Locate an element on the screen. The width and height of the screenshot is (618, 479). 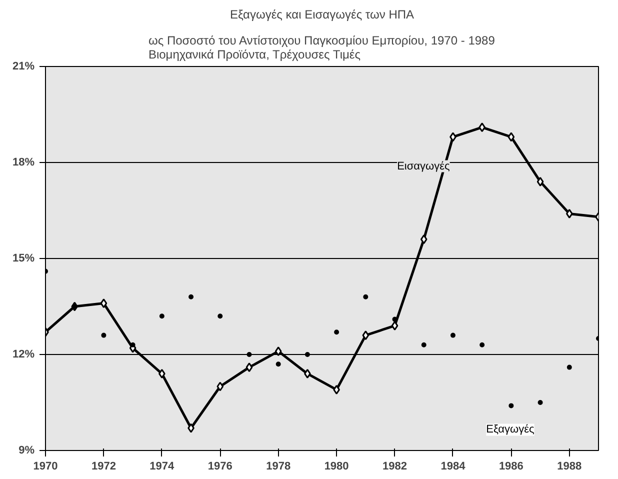
y-tick-label: 9% is located at coordinates (26, 450).